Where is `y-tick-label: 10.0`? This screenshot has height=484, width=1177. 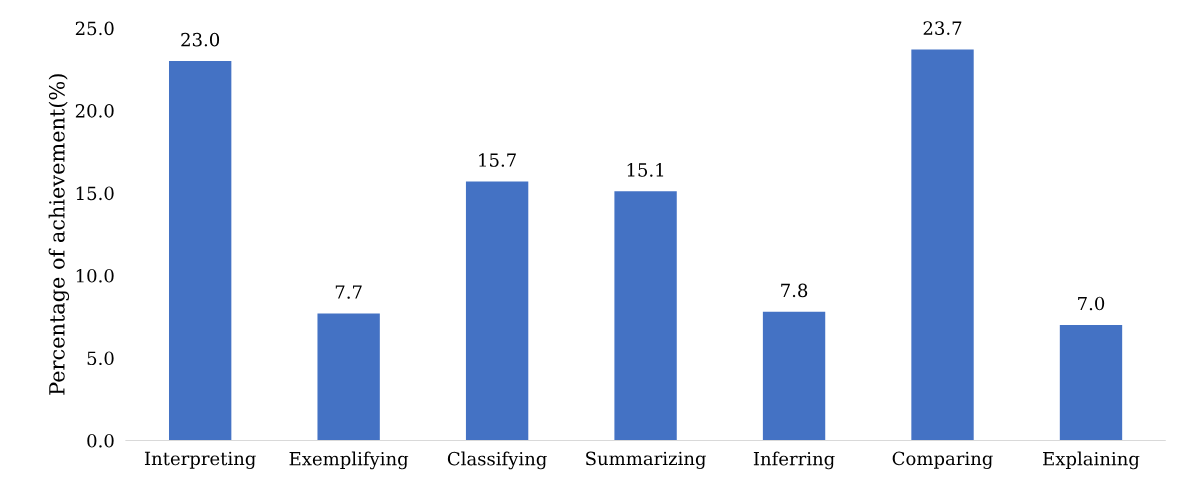
y-tick-label: 10.0 is located at coordinates (95, 275).